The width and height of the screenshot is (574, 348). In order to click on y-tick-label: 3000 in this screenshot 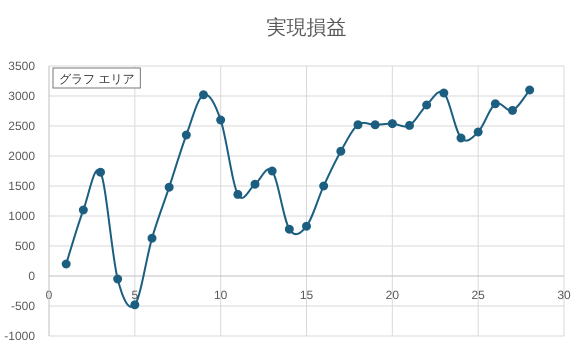, I will do `click(22, 96)`.